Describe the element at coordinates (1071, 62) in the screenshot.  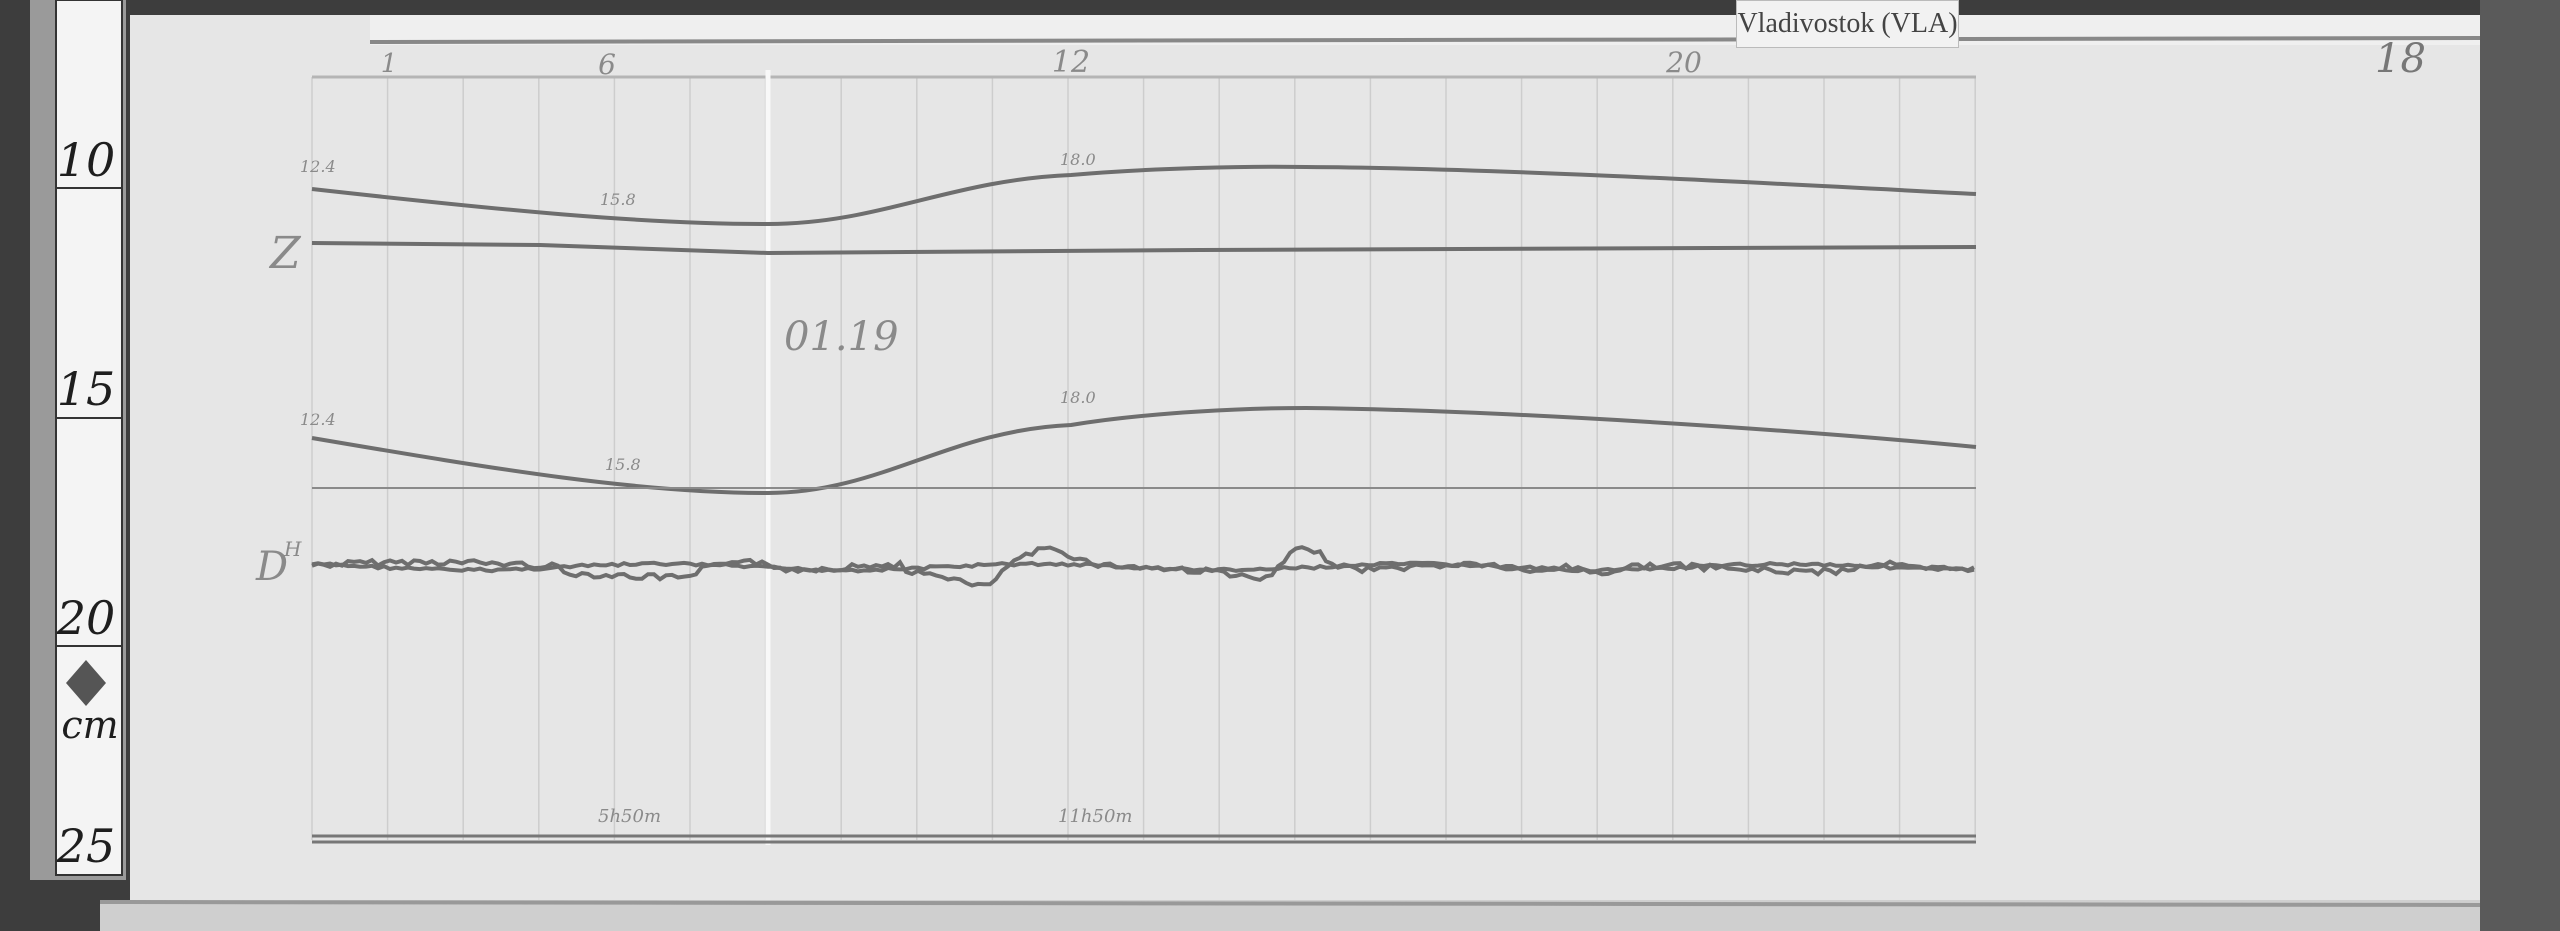
I see `hour-label-12: 12` at that location.